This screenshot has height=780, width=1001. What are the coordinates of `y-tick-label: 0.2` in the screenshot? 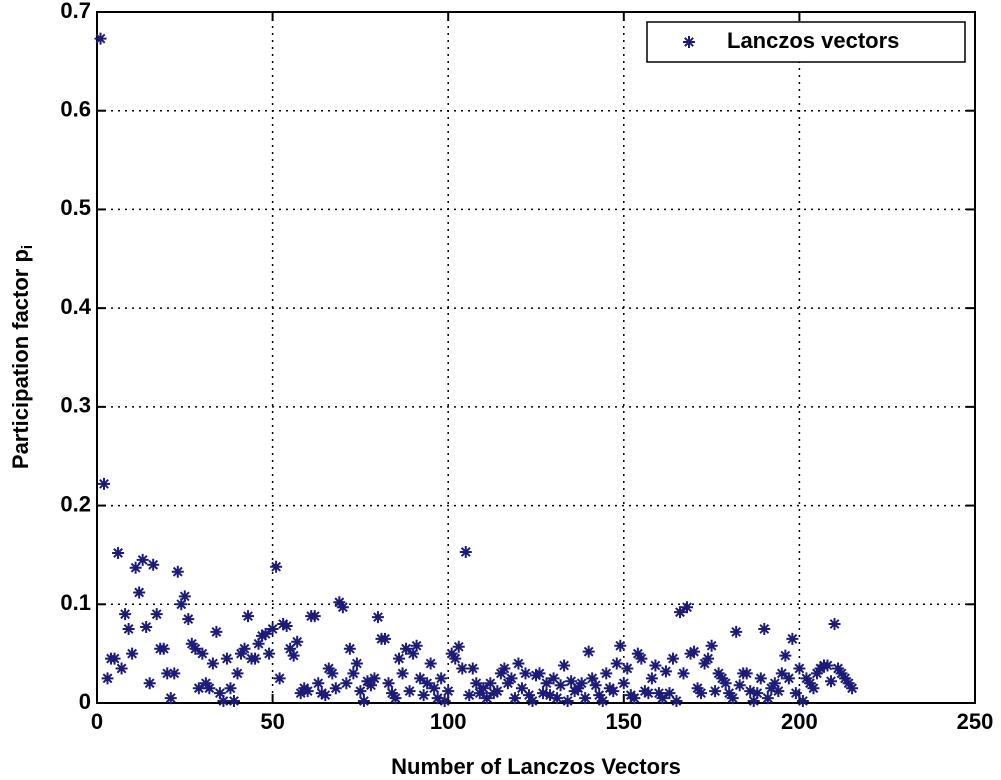 It's located at (75, 503).